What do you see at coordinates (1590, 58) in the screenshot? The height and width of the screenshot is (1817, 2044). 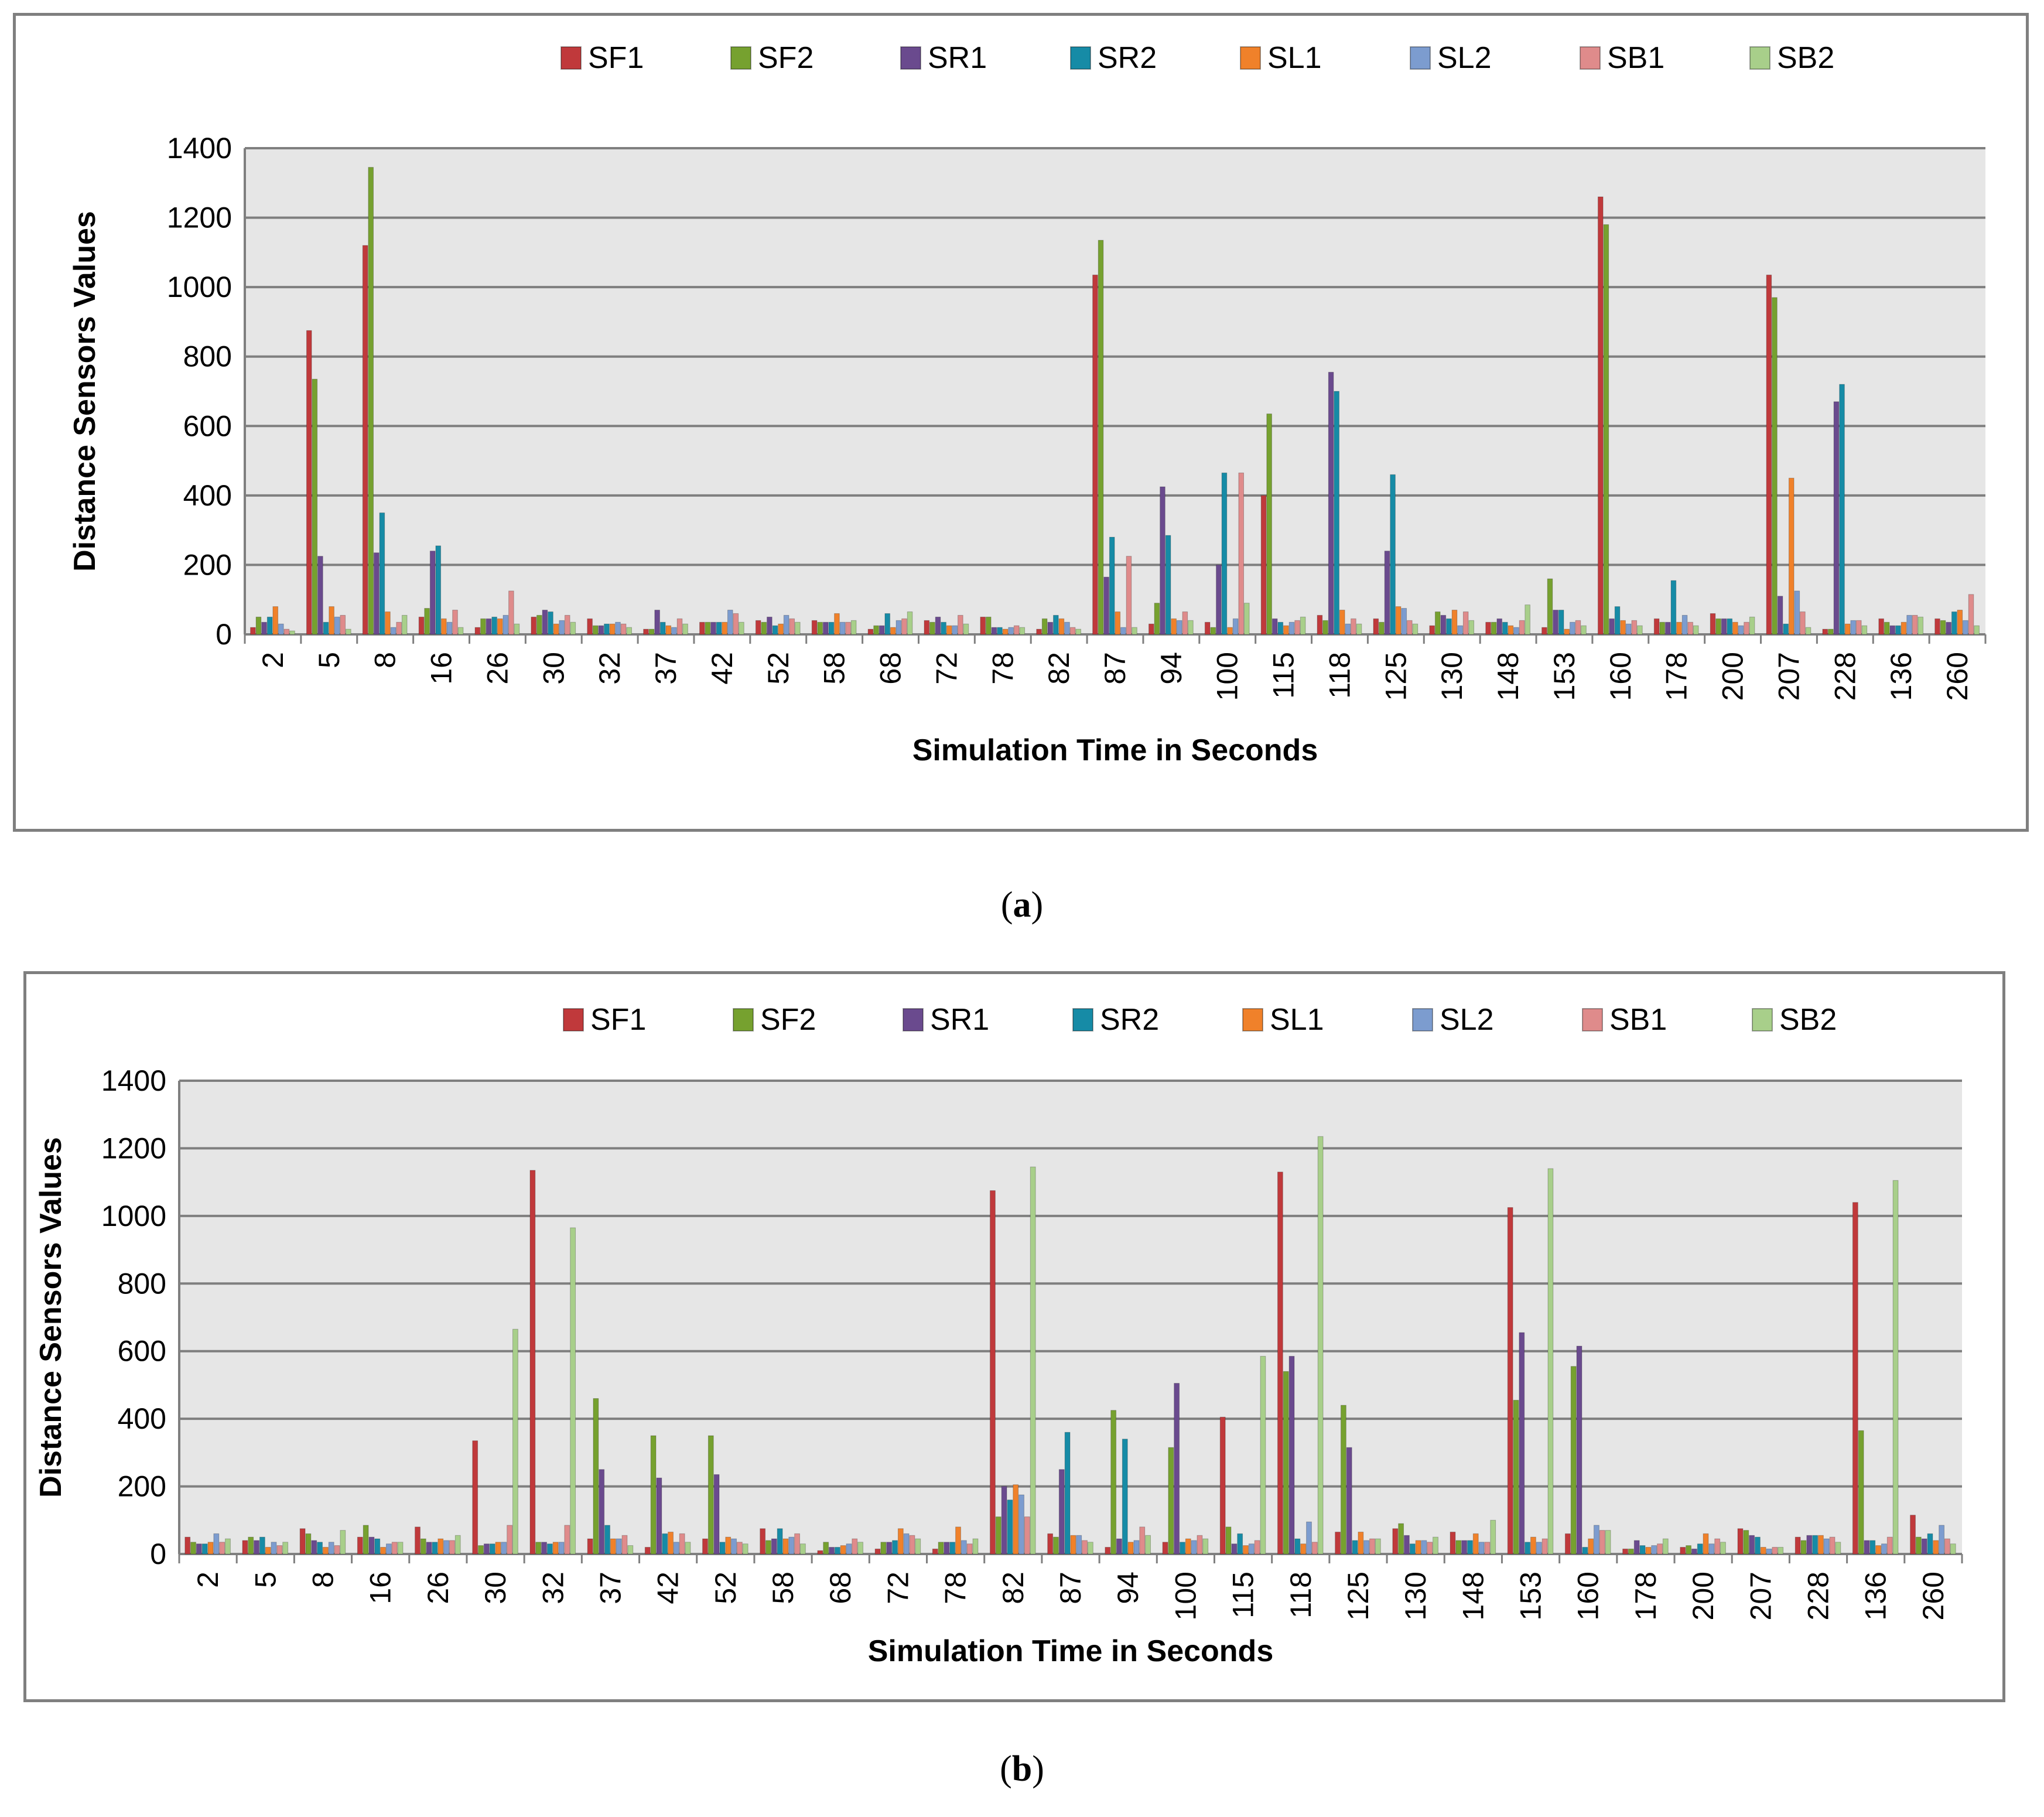 I see `legend-swatch-sb1` at bounding box center [1590, 58].